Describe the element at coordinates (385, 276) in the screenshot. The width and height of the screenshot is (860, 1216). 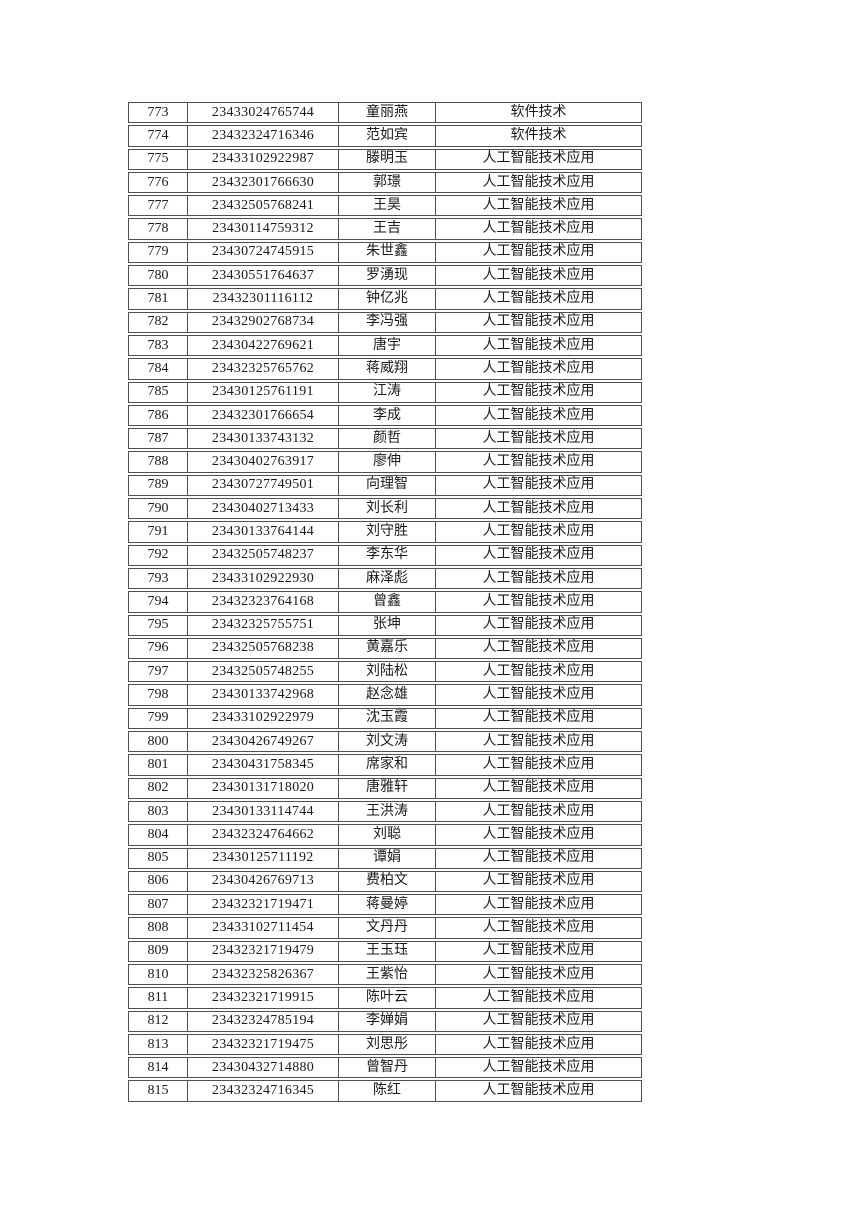
I see `table-row: 780 23430551764637 罗湧现 人工智能技术应用` at that location.